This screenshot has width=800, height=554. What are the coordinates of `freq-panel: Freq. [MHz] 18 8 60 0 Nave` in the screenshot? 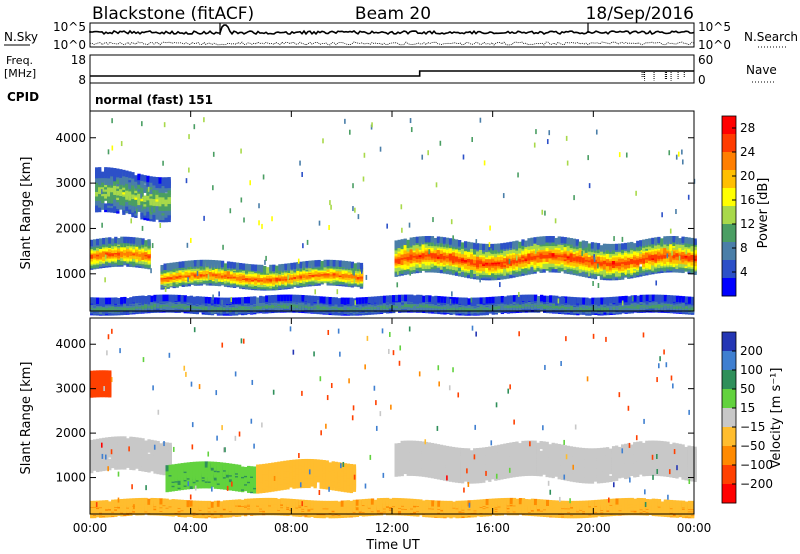 It's located at (390, 70).